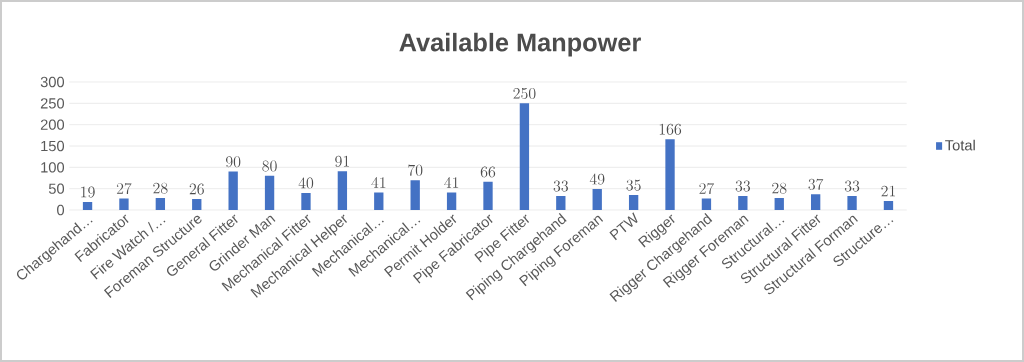  I want to click on data-label: 37, so click(816, 184).